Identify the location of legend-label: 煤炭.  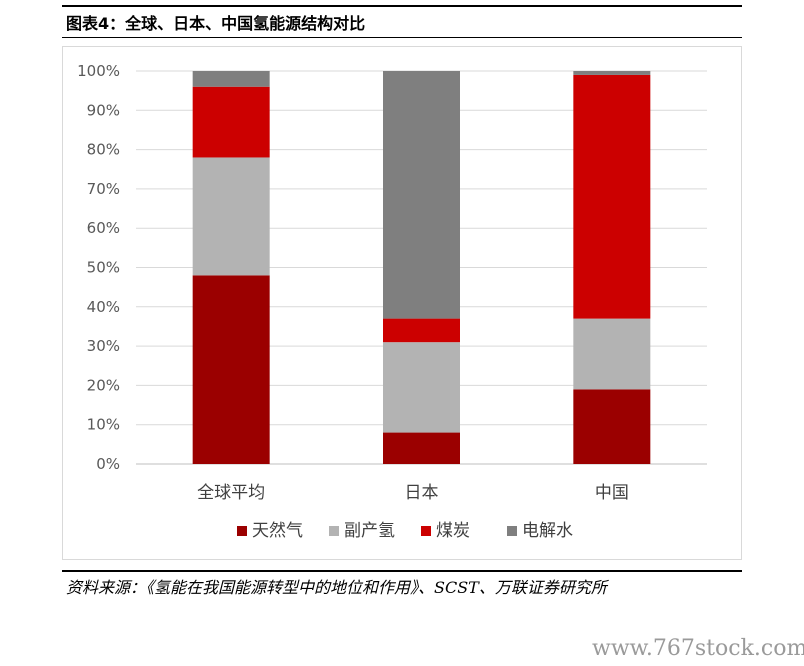
(453, 531).